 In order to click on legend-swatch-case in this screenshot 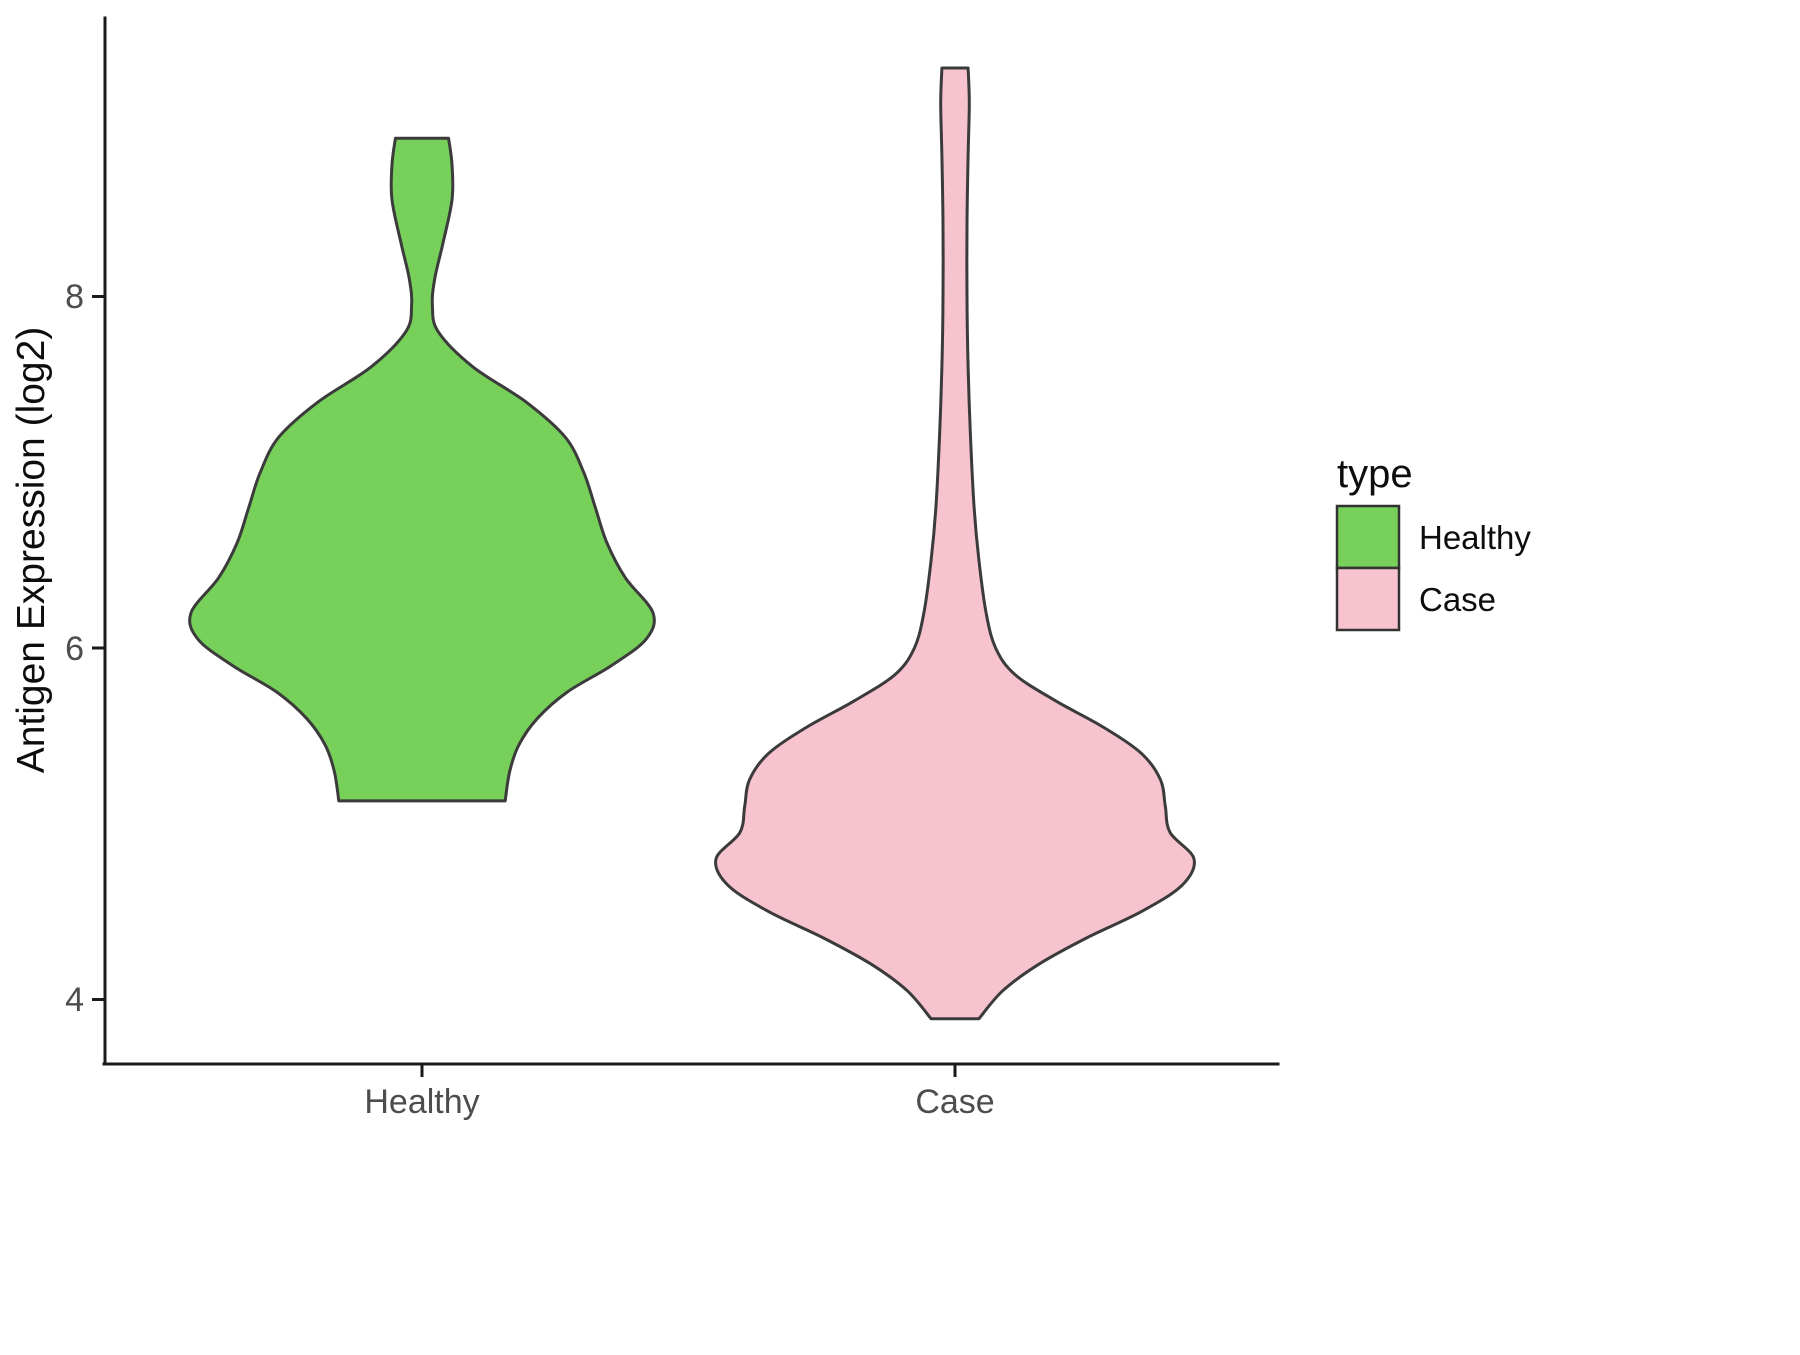, I will do `click(1368, 599)`.